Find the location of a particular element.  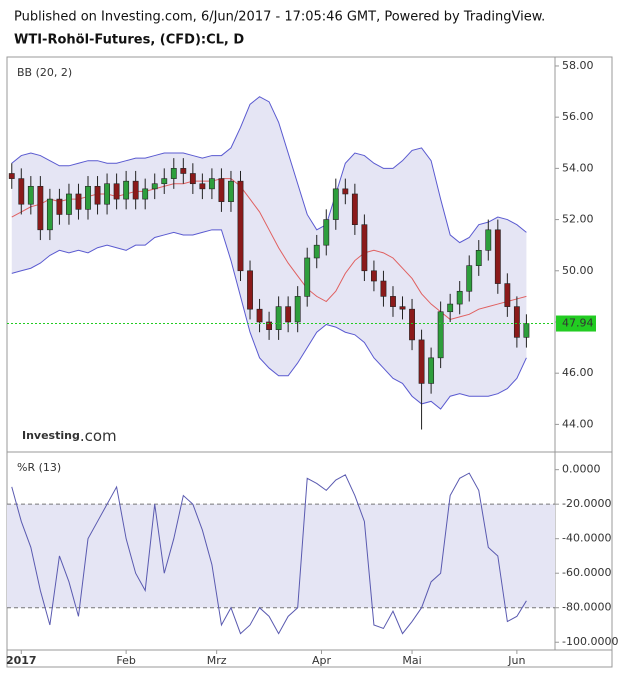

y-tick-label: -80.0000 is located at coordinates (586, 607).